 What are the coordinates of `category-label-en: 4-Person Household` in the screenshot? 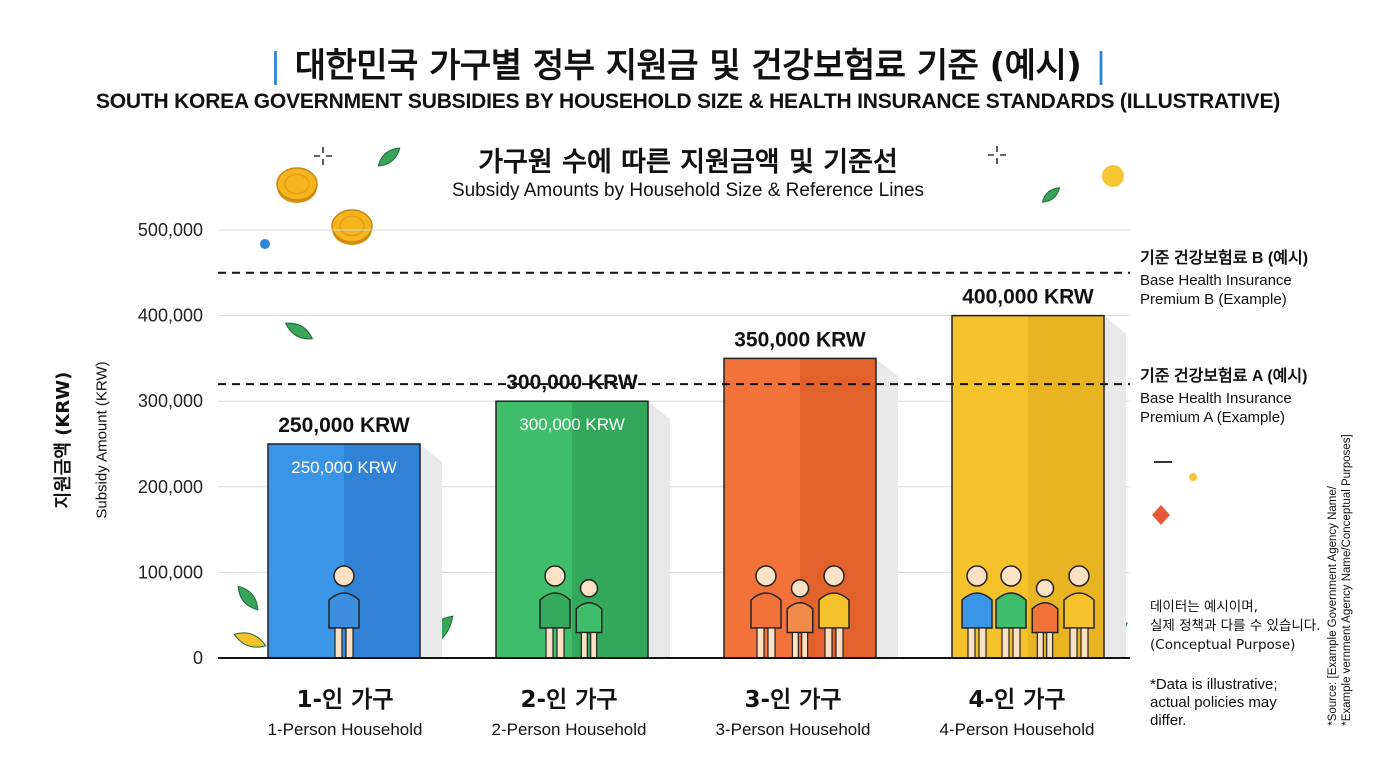 It's located at (1017, 729).